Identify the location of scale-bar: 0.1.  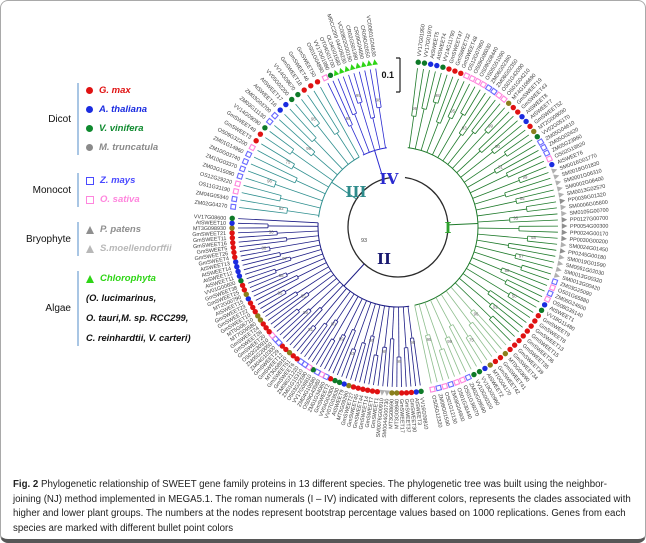
(391, 75).